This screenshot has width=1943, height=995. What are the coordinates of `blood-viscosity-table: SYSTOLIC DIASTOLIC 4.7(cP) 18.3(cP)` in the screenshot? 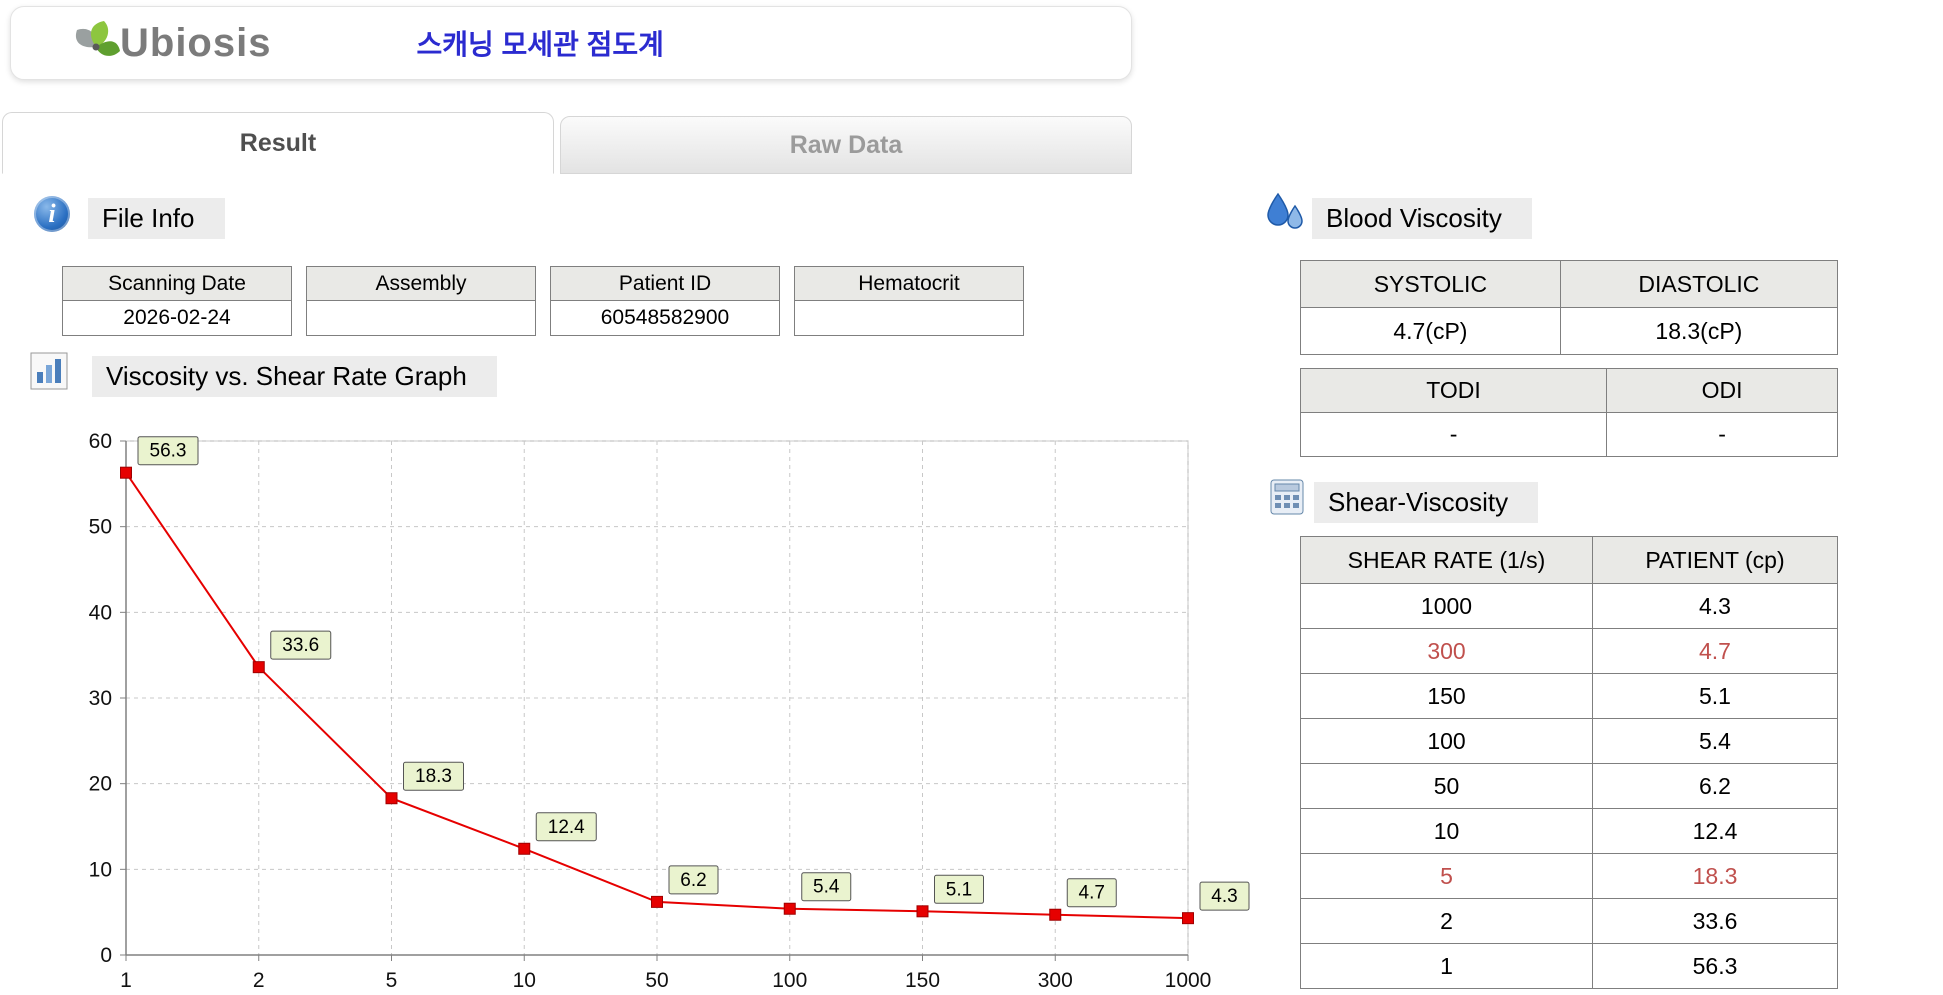 It's located at (1569, 307).